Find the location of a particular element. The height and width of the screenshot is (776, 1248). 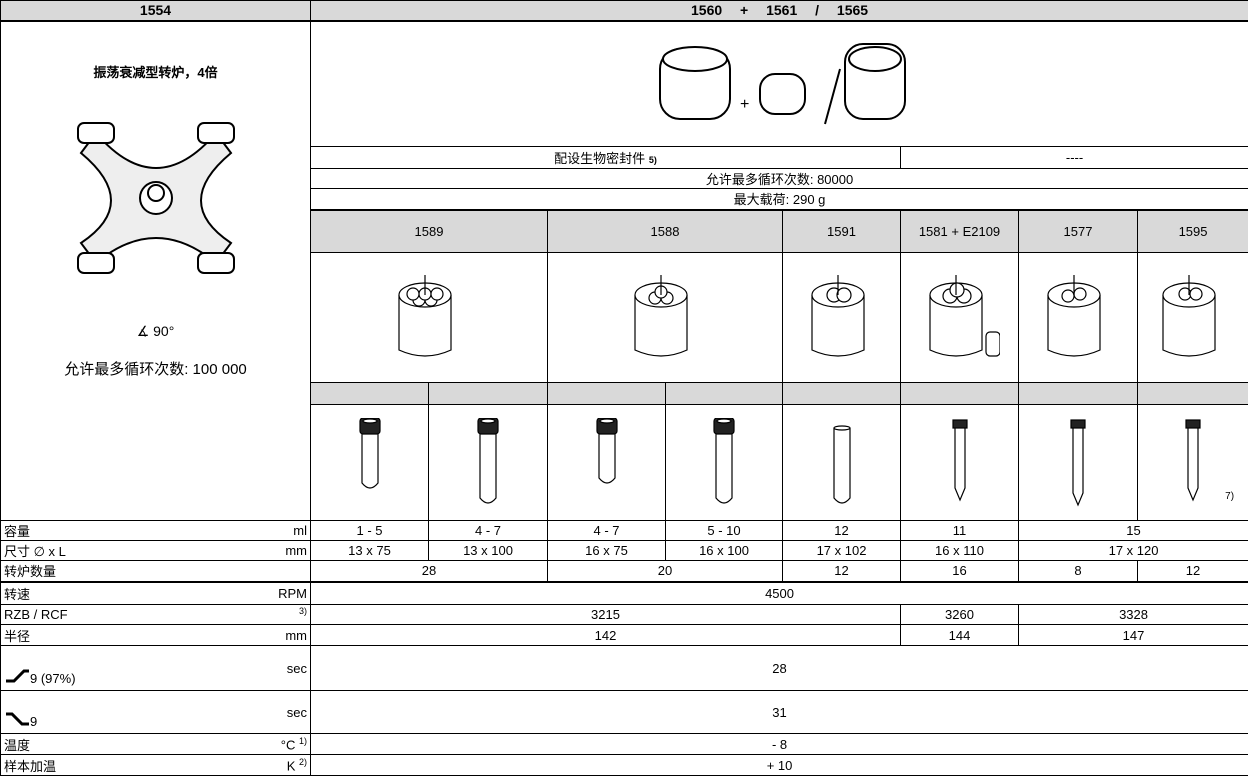

cell-text: 2) is located at coordinates (302, 761).